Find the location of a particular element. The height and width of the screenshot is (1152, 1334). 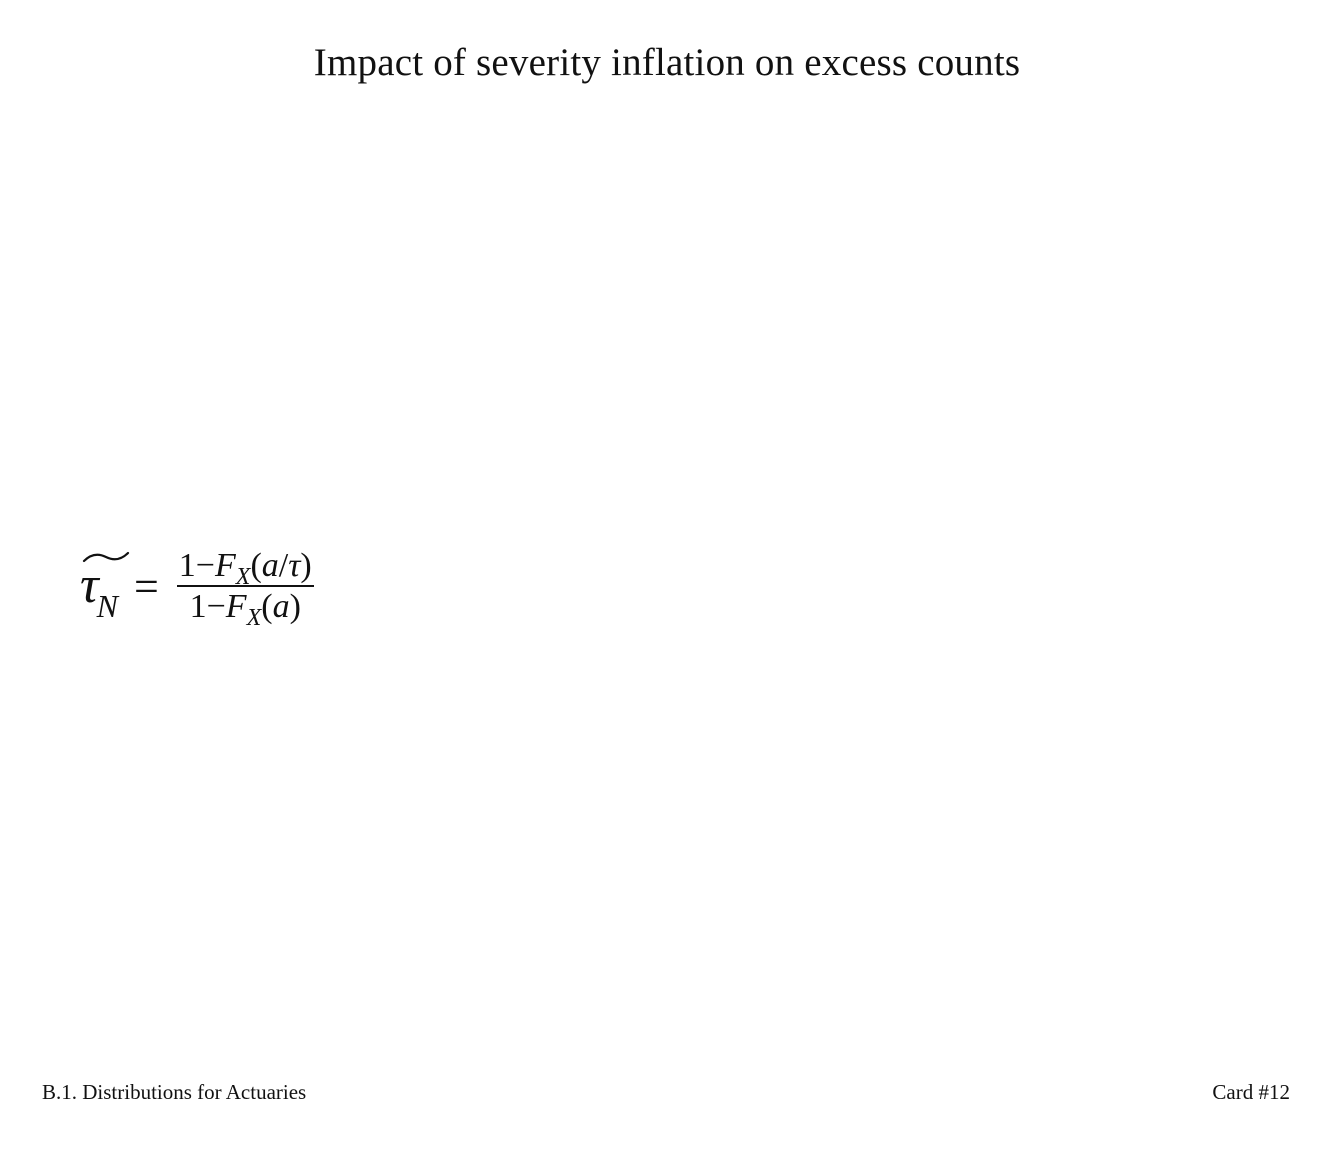

footer-section-label: B.1. Distributions for Actuaries is located at coordinates (174, 1092).